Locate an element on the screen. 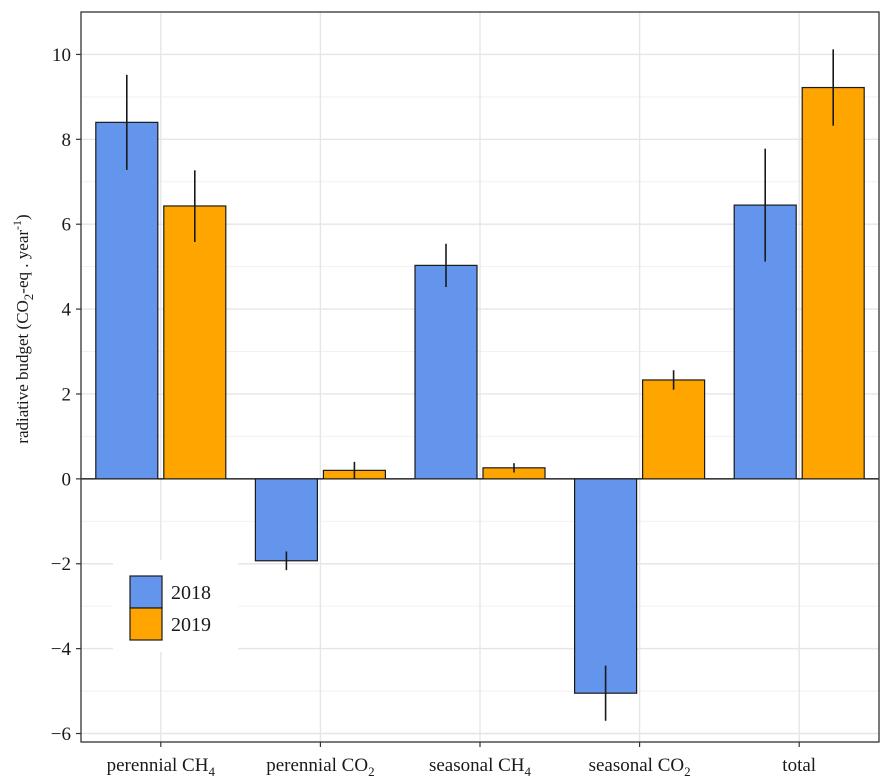 The image size is (883, 782). y-axis-title: radiative budget (CO2-eq . year-1) is located at coordinates (23, 328).